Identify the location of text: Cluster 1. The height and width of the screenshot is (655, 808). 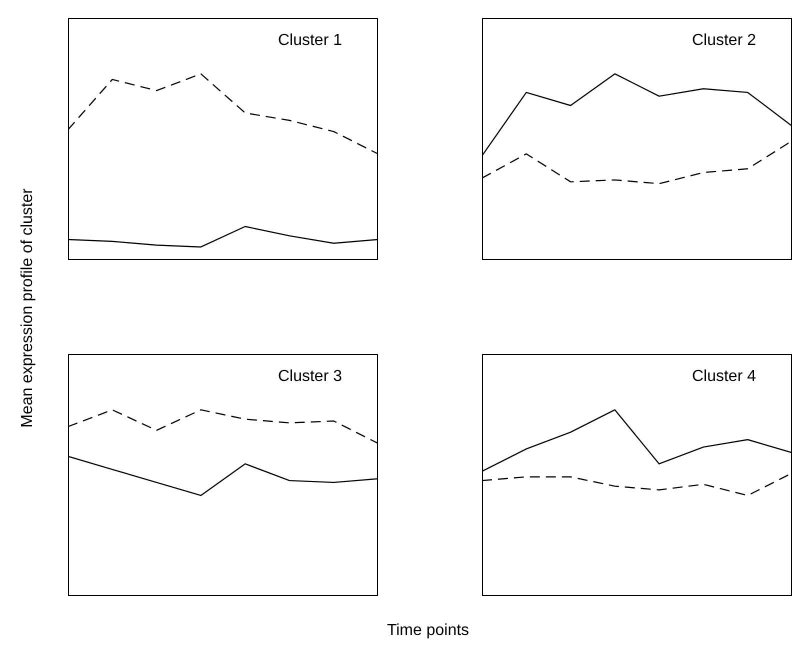
(310, 41).